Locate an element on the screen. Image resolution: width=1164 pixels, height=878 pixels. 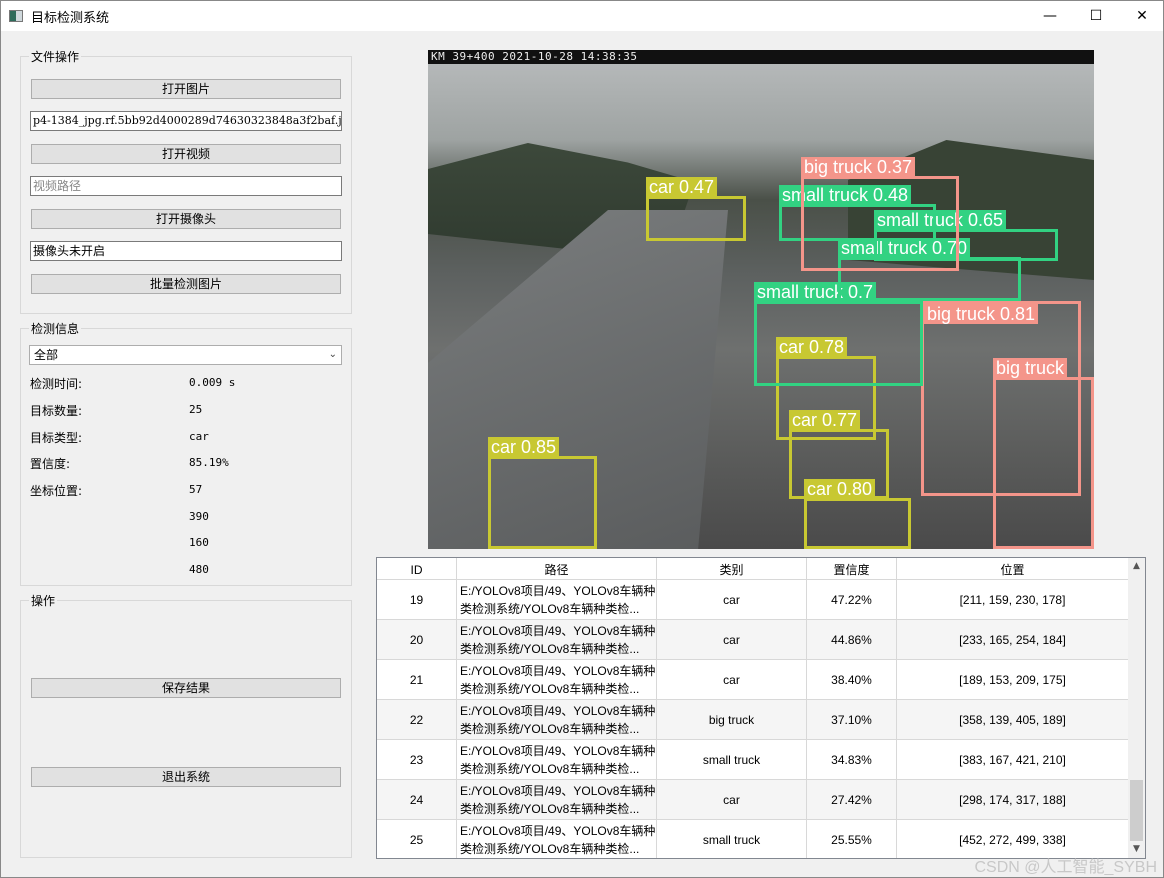
group-title: 检测信息 is located at coordinates (55, 328).